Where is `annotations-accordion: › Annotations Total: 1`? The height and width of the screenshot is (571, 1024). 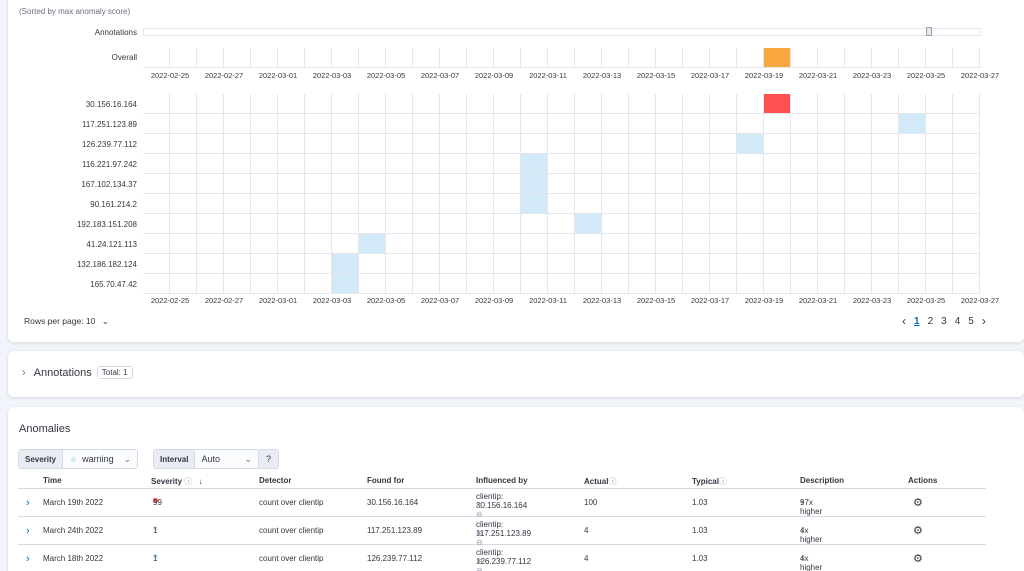 annotations-accordion: › Annotations Total: 1 is located at coordinates (77, 372).